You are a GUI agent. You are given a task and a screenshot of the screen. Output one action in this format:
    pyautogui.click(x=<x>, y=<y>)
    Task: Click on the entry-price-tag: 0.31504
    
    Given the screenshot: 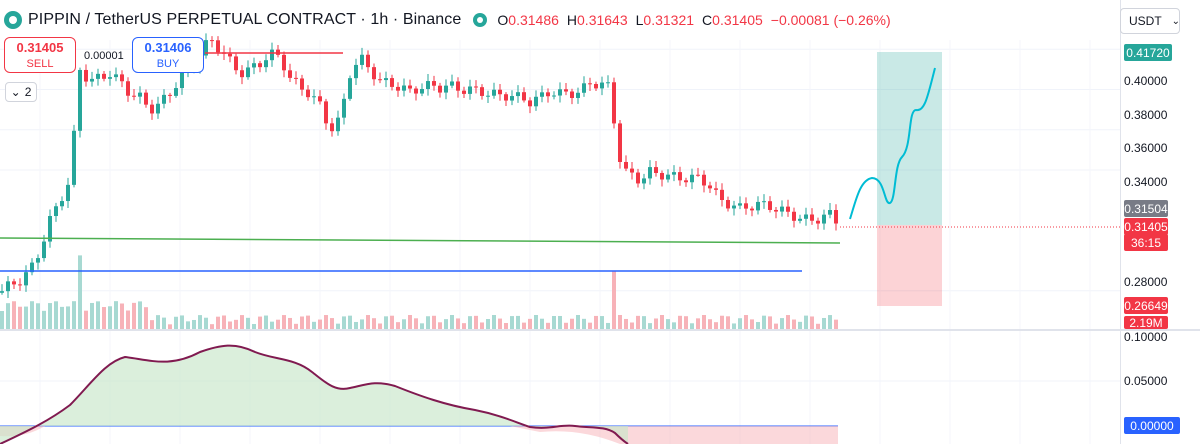 What is the action you would take?
    pyautogui.click(x=1146, y=208)
    